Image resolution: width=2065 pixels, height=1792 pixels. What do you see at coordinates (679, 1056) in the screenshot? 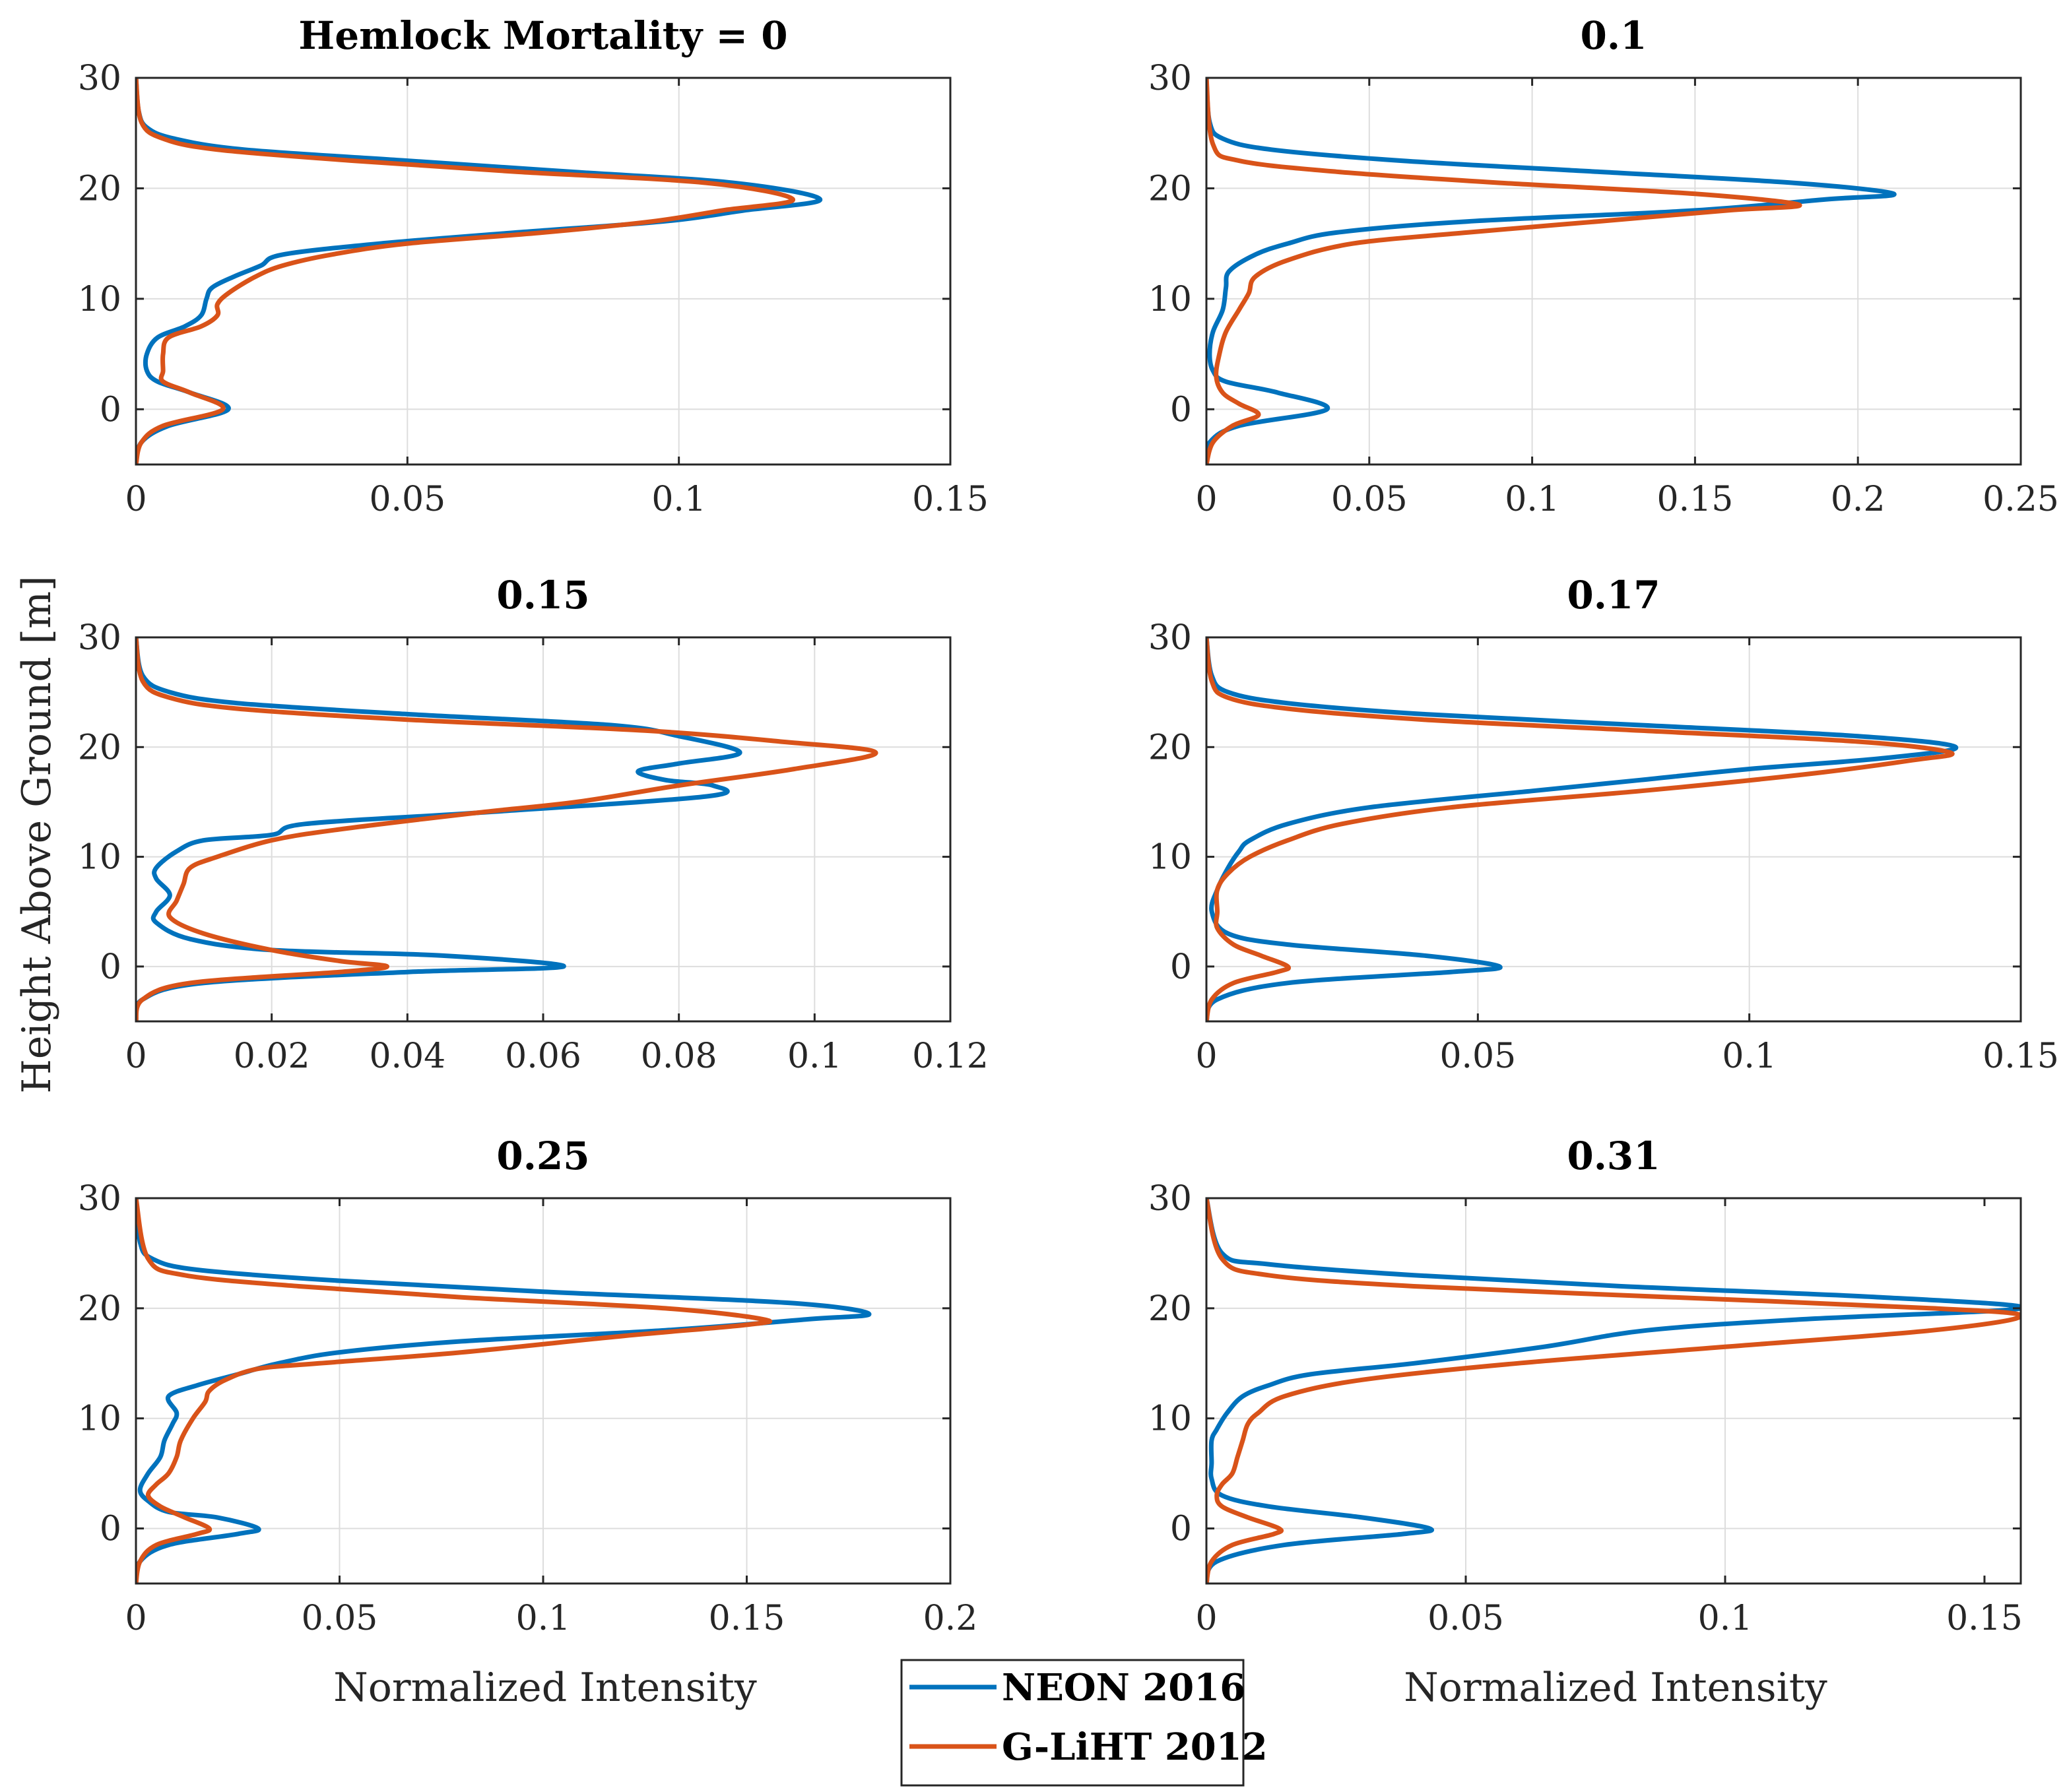
I see `x-tick-label: 0.08` at bounding box center [679, 1056].